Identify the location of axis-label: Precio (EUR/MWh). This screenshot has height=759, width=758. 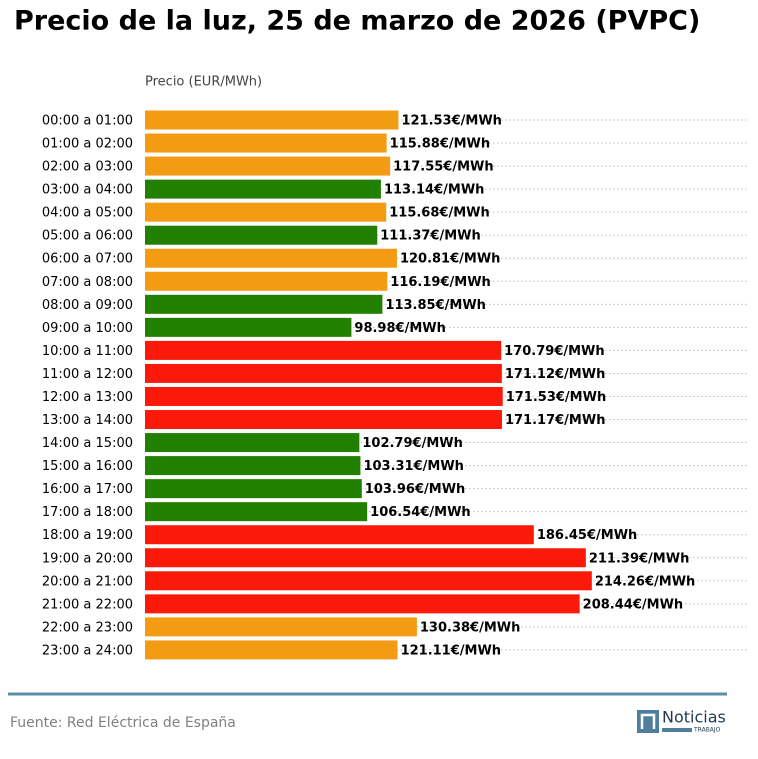
(203, 82).